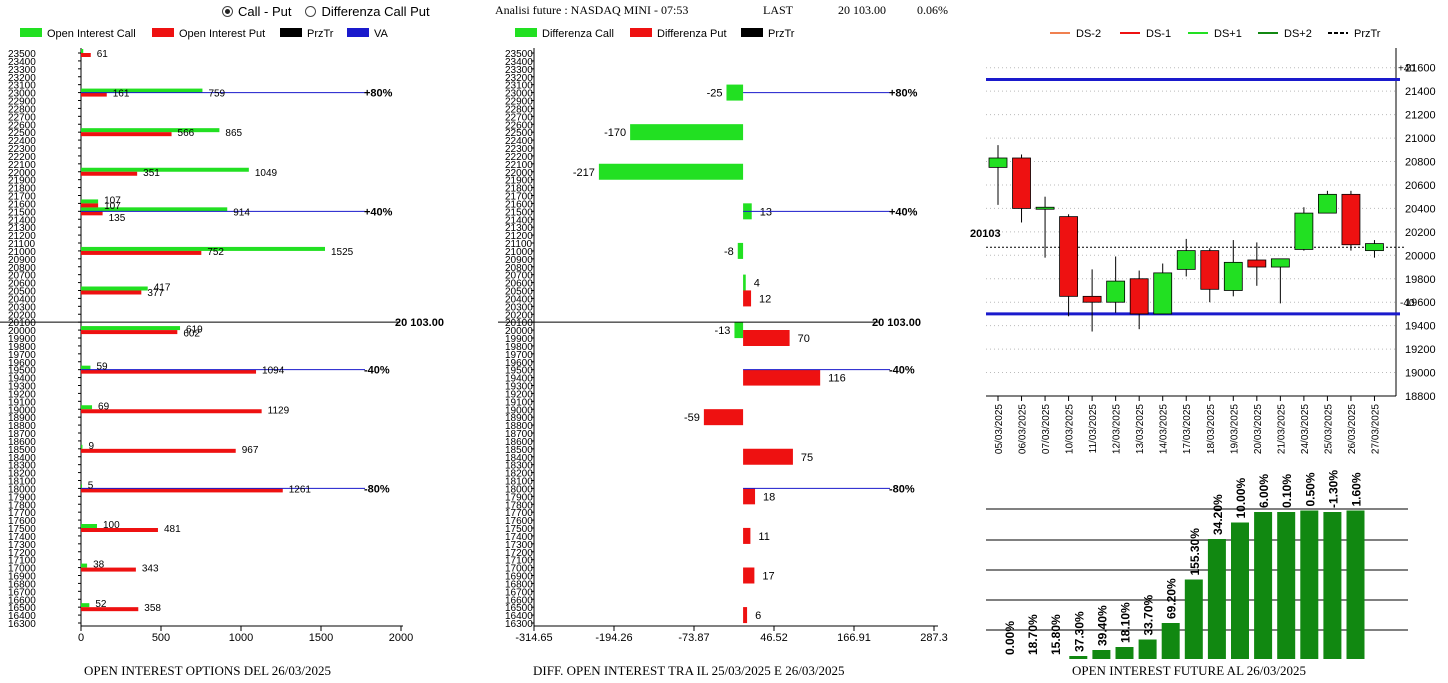 This screenshot has height=683, width=1448. Describe the element at coordinates (519, 181) in the screenshot. I see `diff-strike-tick-label: 21900` at that location.